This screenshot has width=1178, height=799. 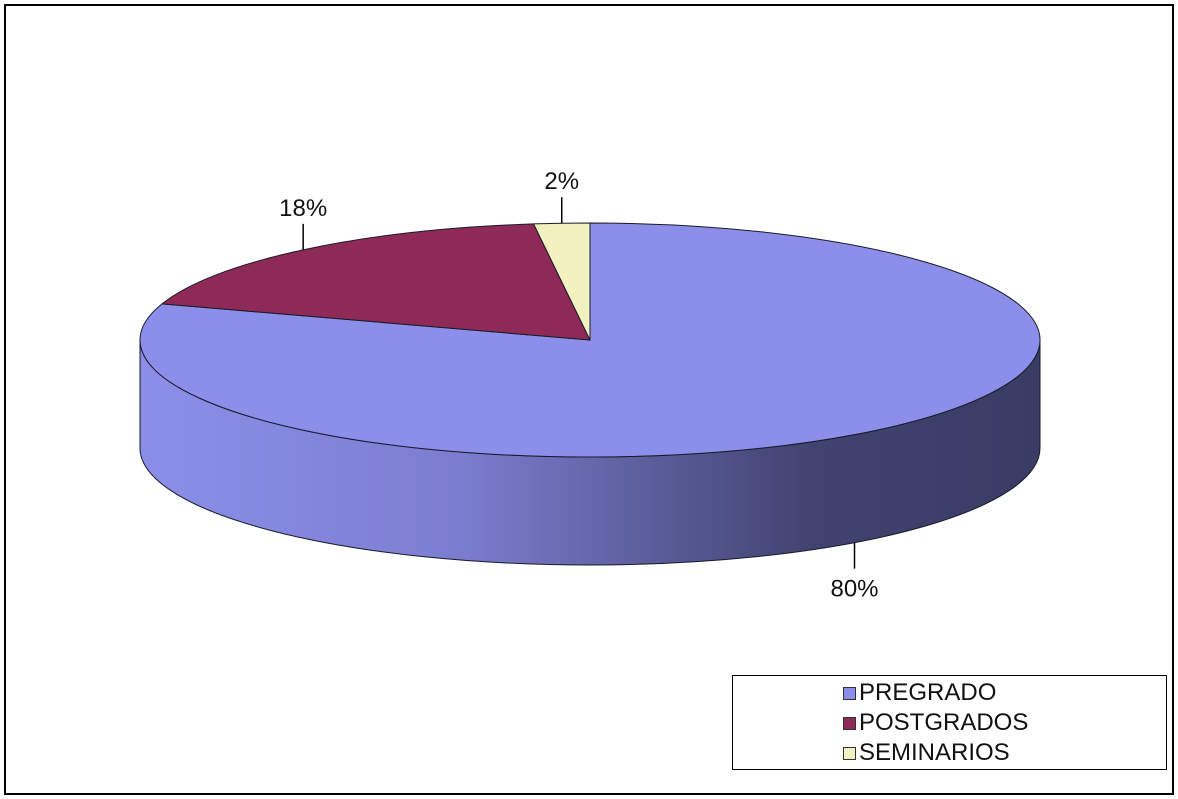 I want to click on legend-label-postgrados: POSTGRADOS, so click(x=944, y=722).